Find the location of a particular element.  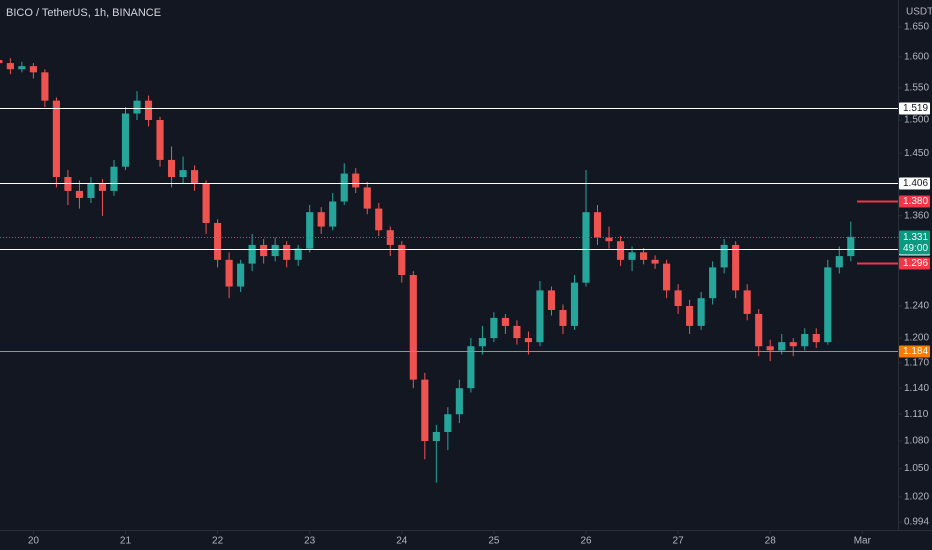

x-tick-label: 26 is located at coordinates (586, 541).